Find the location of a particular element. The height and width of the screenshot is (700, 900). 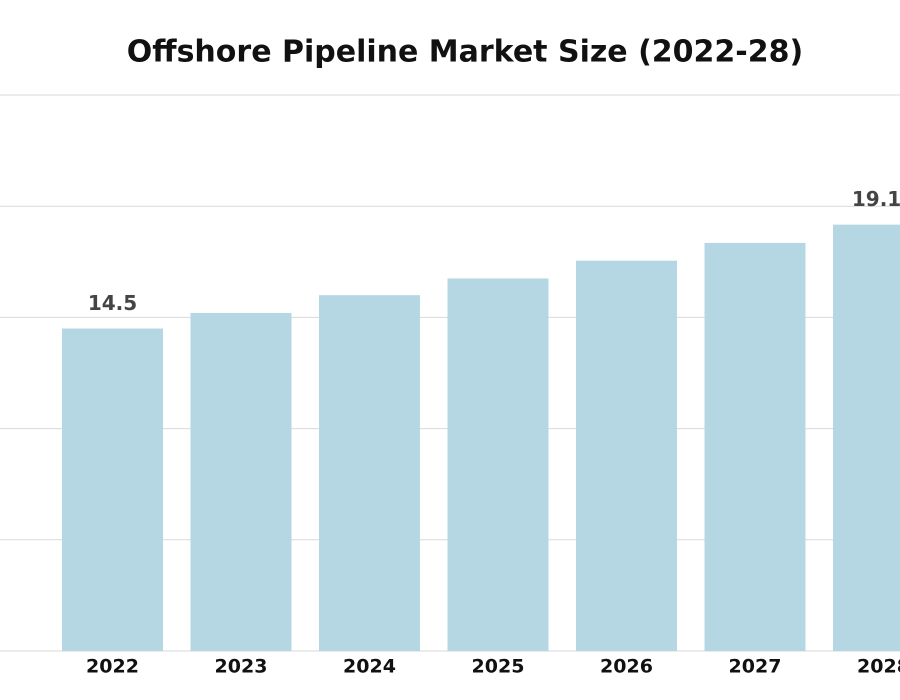

x-tick-label: 2022 is located at coordinates (112, 667).